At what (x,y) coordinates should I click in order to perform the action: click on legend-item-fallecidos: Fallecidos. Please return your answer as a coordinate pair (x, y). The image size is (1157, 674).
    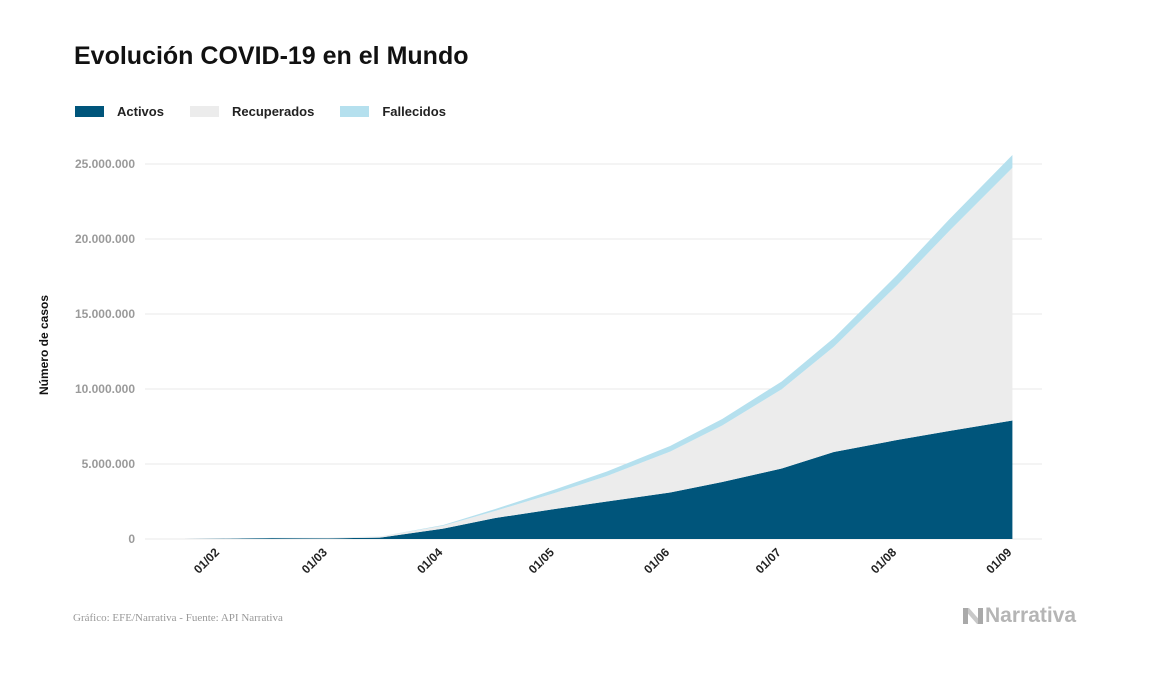
    Looking at the image, I should click on (393, 111).